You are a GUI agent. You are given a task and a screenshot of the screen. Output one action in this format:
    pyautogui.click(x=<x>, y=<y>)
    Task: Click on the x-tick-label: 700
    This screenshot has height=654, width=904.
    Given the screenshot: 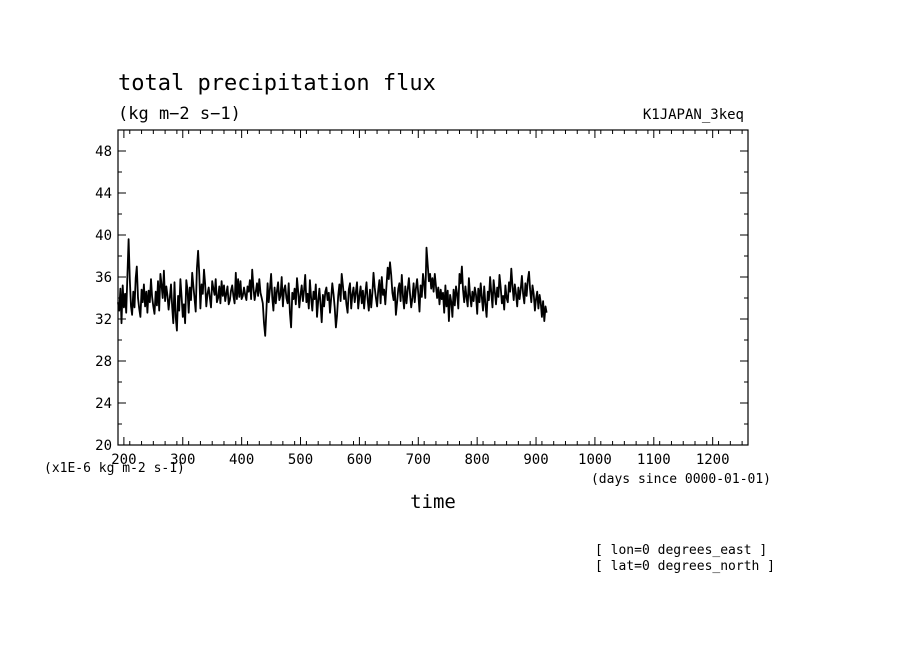 What is the action you would take?
    pyautogui.click(x=418, y=460)
    